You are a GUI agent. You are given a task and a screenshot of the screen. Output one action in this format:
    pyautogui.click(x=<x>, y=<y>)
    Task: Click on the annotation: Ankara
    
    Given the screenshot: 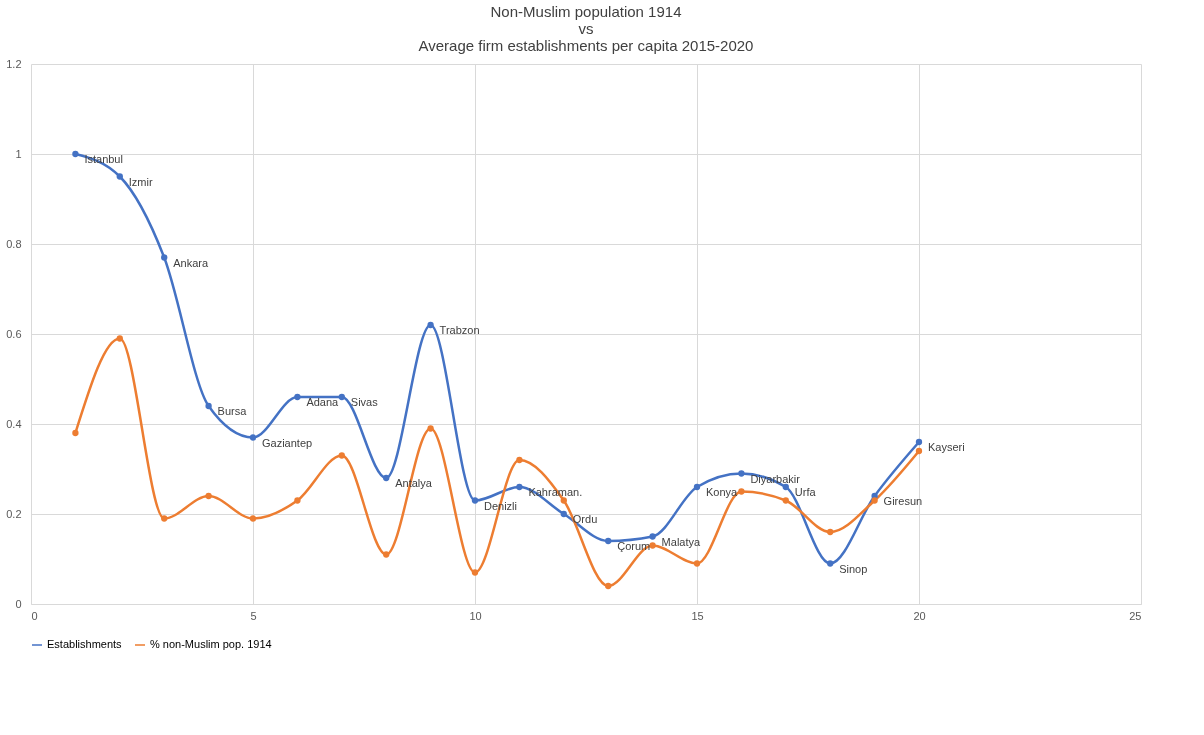 What is the action you would take?
    pyautogui.click(x=191, y=262)
    